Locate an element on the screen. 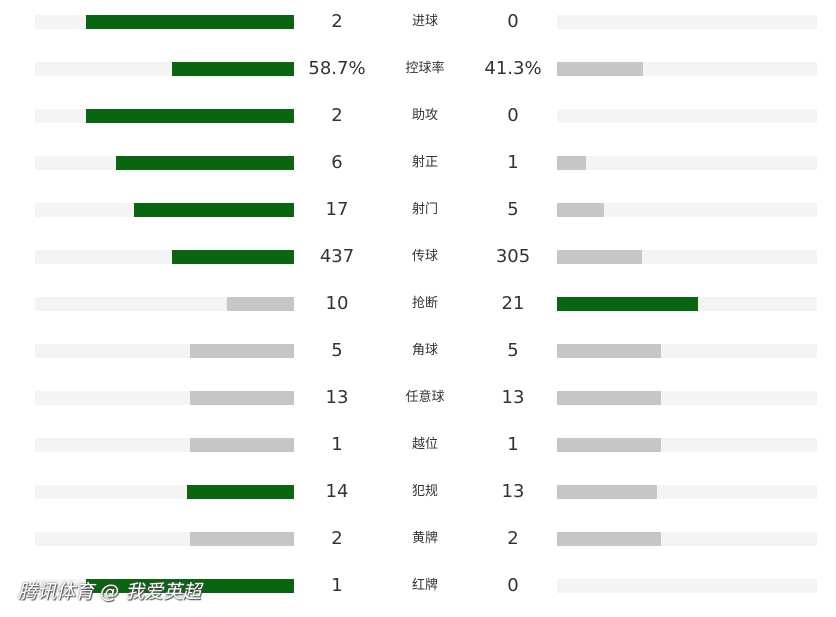 Image resolution: width=836 pixels, height=617 pixels. stat-row: 10 抢断 21 is located at coordinates (418, 305).